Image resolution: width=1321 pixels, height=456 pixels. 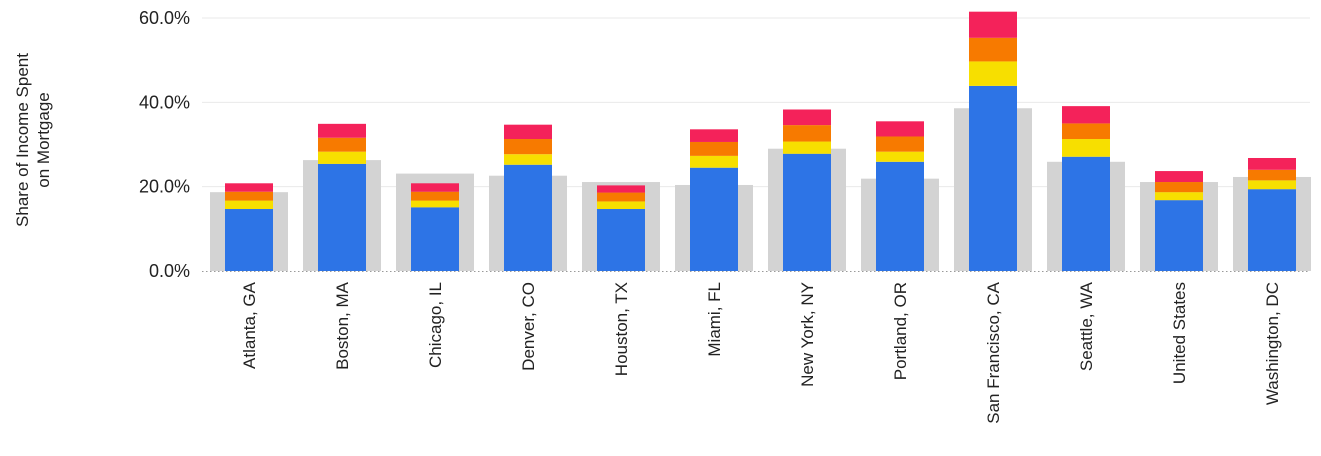 What do you see at coordinates (807, 334) in the screenshot?
I see `x-tick-label: New York, NY` at bounding box center [807, 334].